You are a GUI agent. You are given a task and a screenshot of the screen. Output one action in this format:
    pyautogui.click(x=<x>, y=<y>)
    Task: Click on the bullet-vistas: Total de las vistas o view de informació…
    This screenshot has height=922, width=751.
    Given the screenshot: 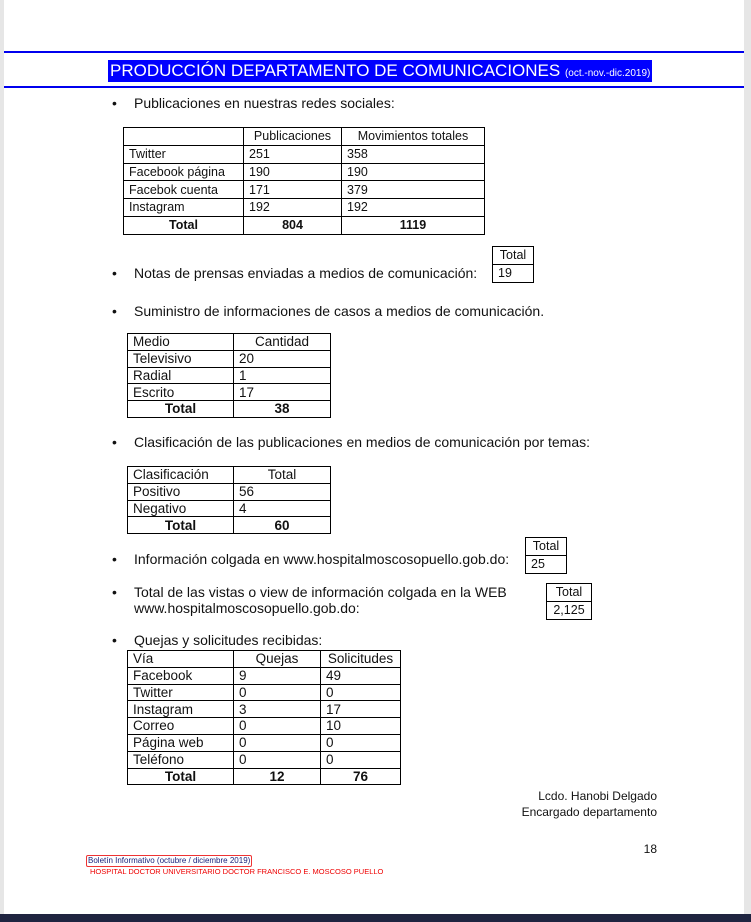 What is the action you would take?
    pyautogui.click(x=309, y=600)
    